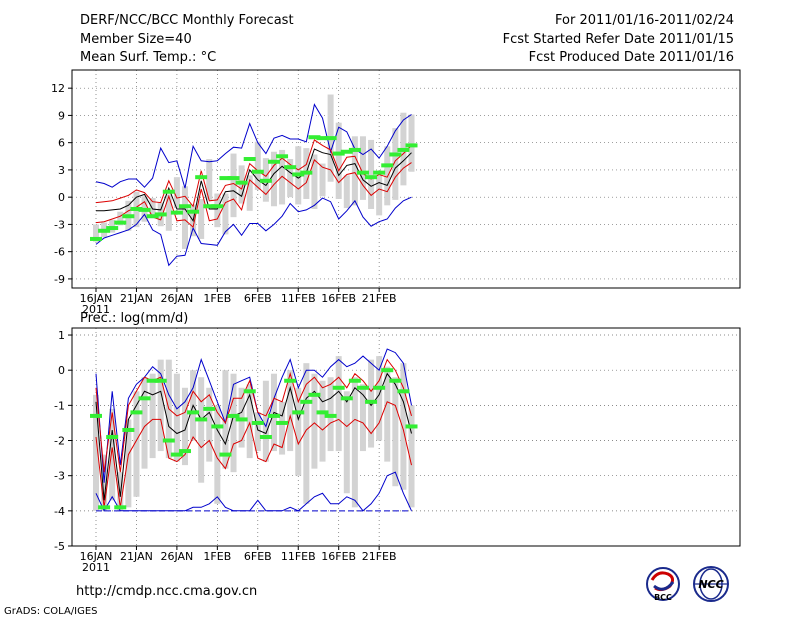 Image resolution: width=800 pixels, height=618 pixels. What do you see at coordinates (59, 546) in the screenshot?
I see `y-tick-label: -5` at bounding box center [59, 546].